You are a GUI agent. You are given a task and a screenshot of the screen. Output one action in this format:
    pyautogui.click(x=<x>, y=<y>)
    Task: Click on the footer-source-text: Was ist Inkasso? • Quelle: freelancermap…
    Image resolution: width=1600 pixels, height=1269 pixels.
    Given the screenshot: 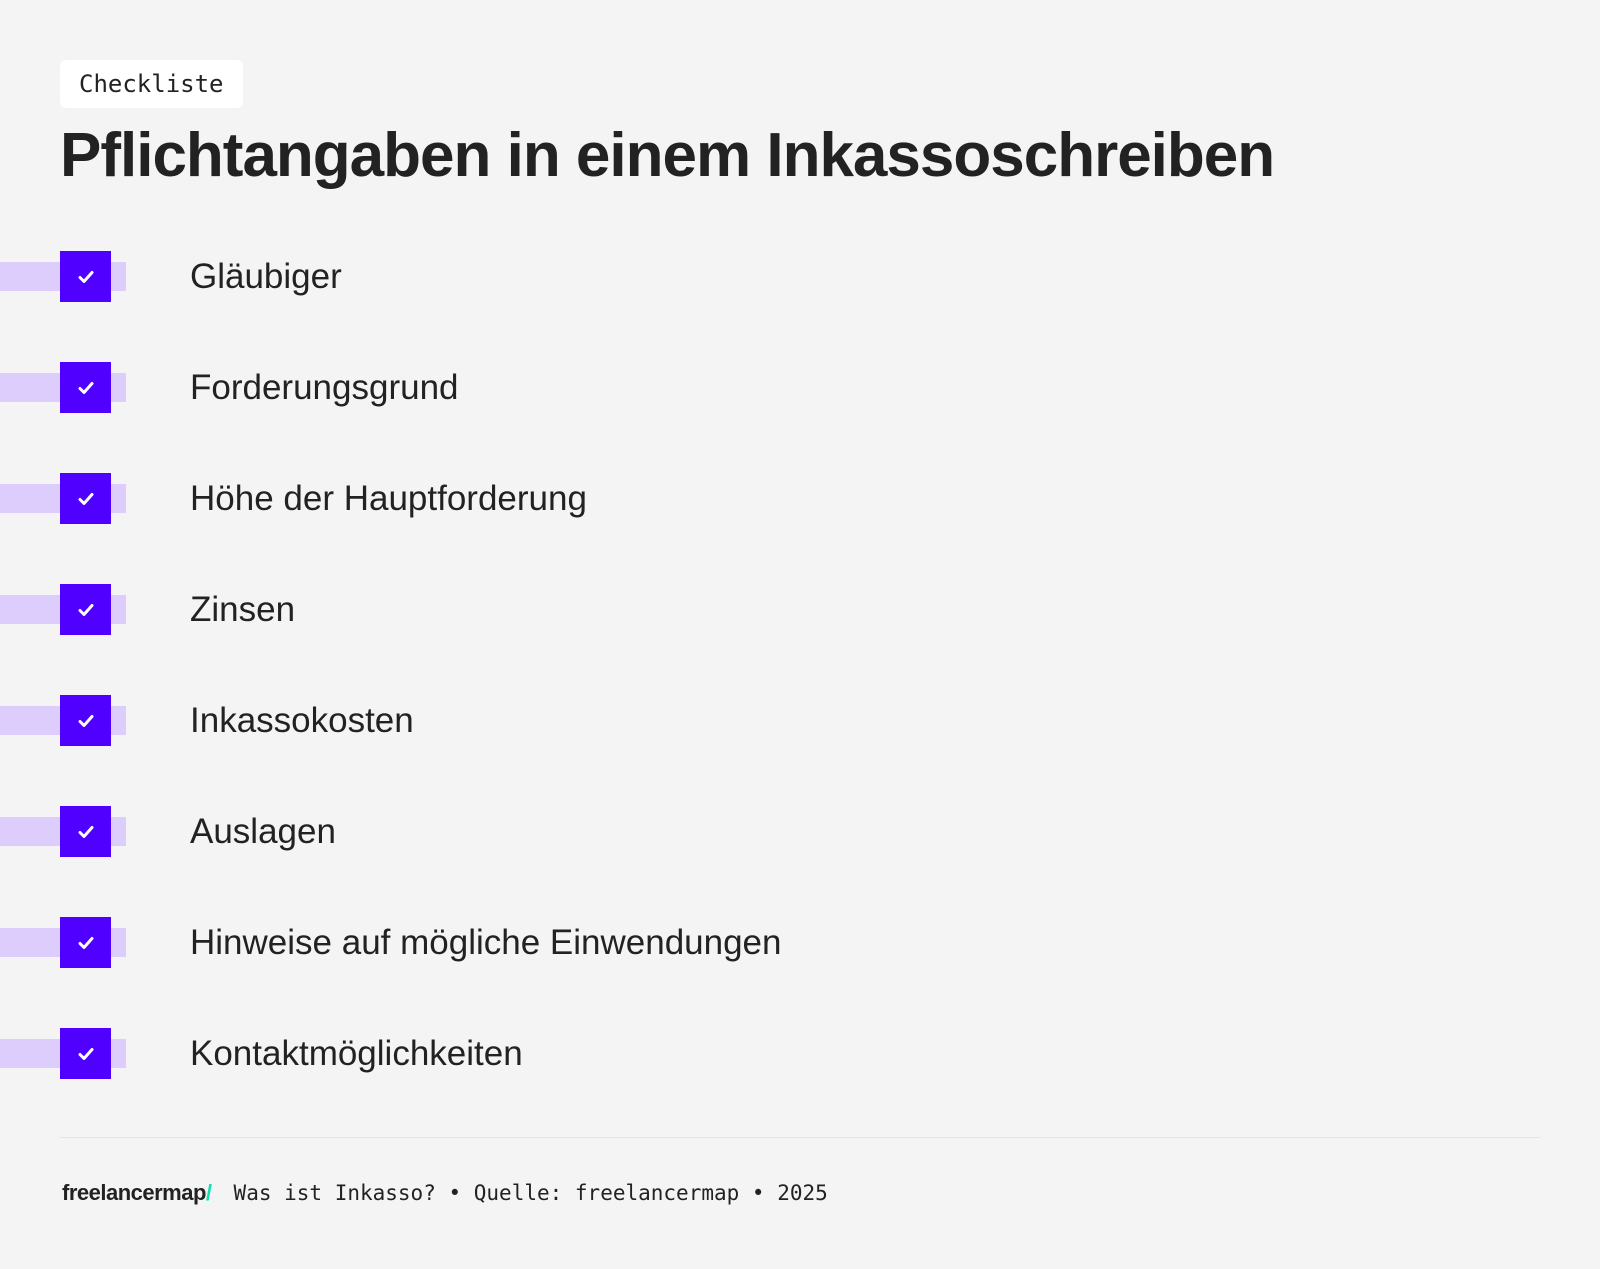 What is the action you would take?
    pyautogui.click(x=530, y=1193)
    